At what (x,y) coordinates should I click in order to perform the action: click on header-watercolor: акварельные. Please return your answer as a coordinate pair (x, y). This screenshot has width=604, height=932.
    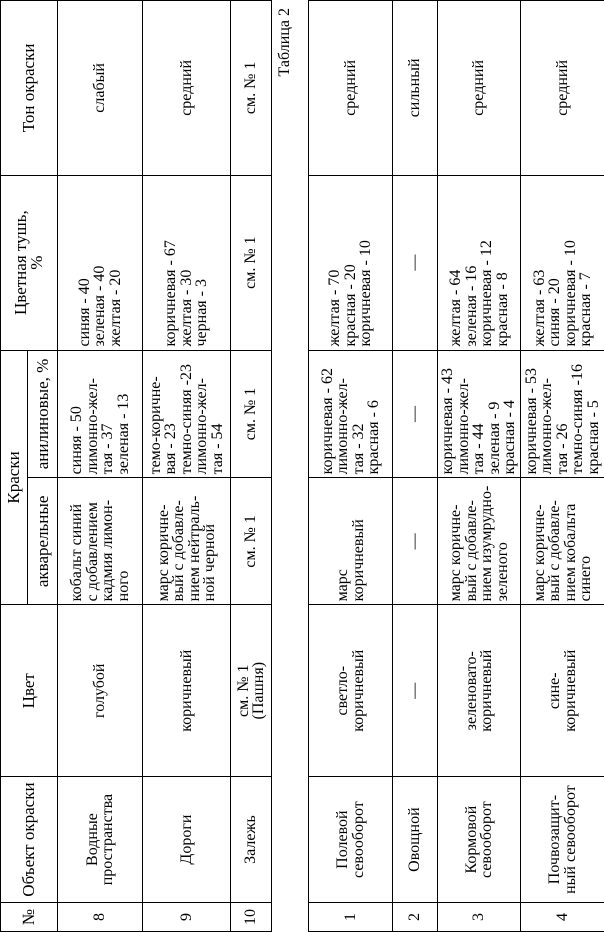
    Looking at the image, I should click on (42, 541).